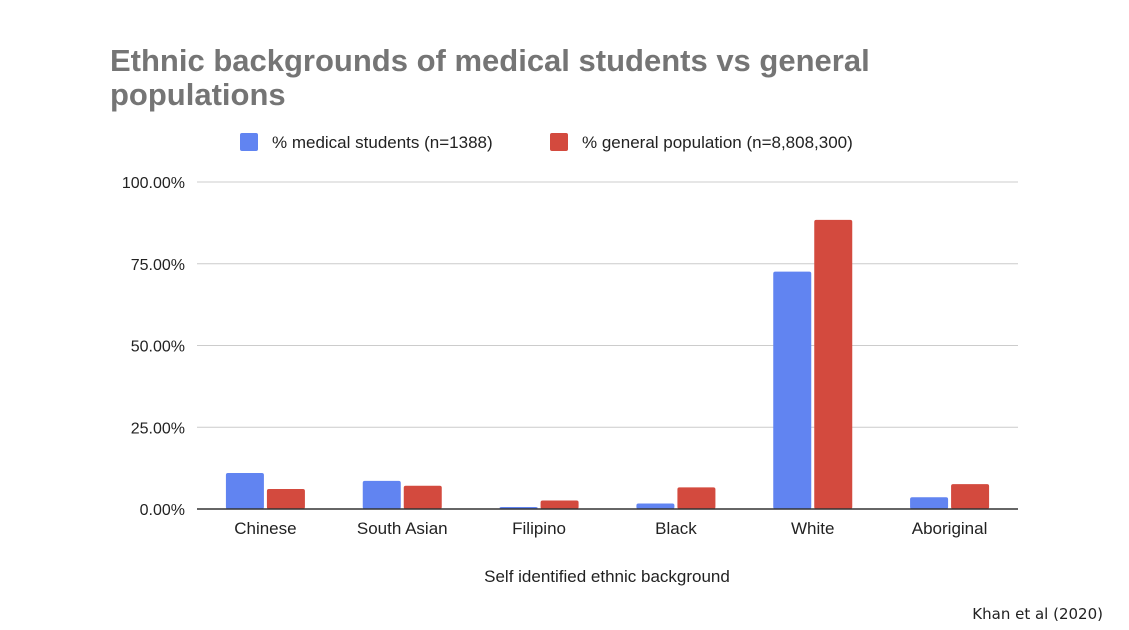 The width and height of the screenshot is (1129, 630). What do you see at coordinates (717, 142) in the screenshot?
I see `legend-label: % general population (n=8,808,300)` at bounding box center [717, 142].